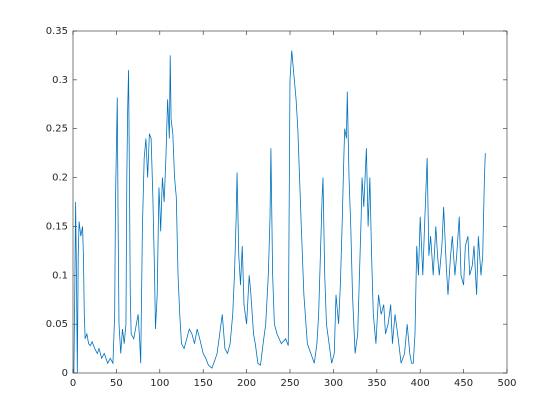  I want to click on y-tick-label: 0.15, so click(57, 226).